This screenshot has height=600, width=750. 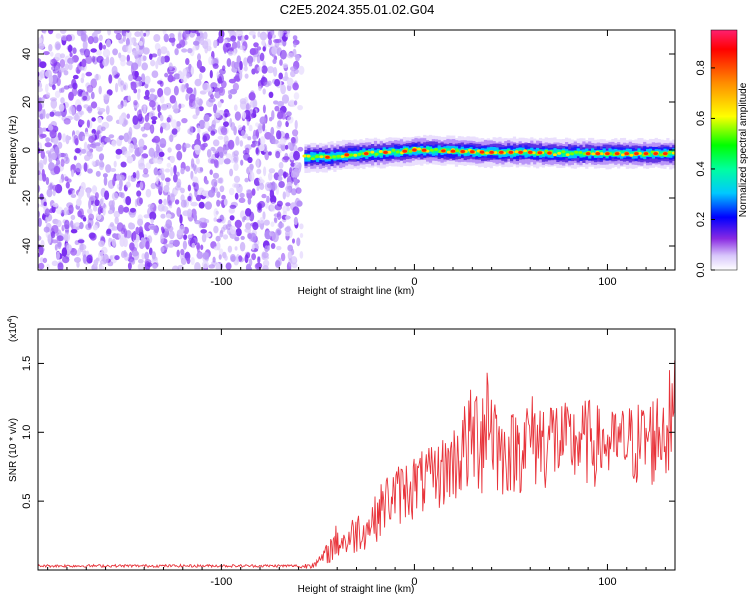 I want to click on snr-xtick-label: 0, so click(x=414, y=582).